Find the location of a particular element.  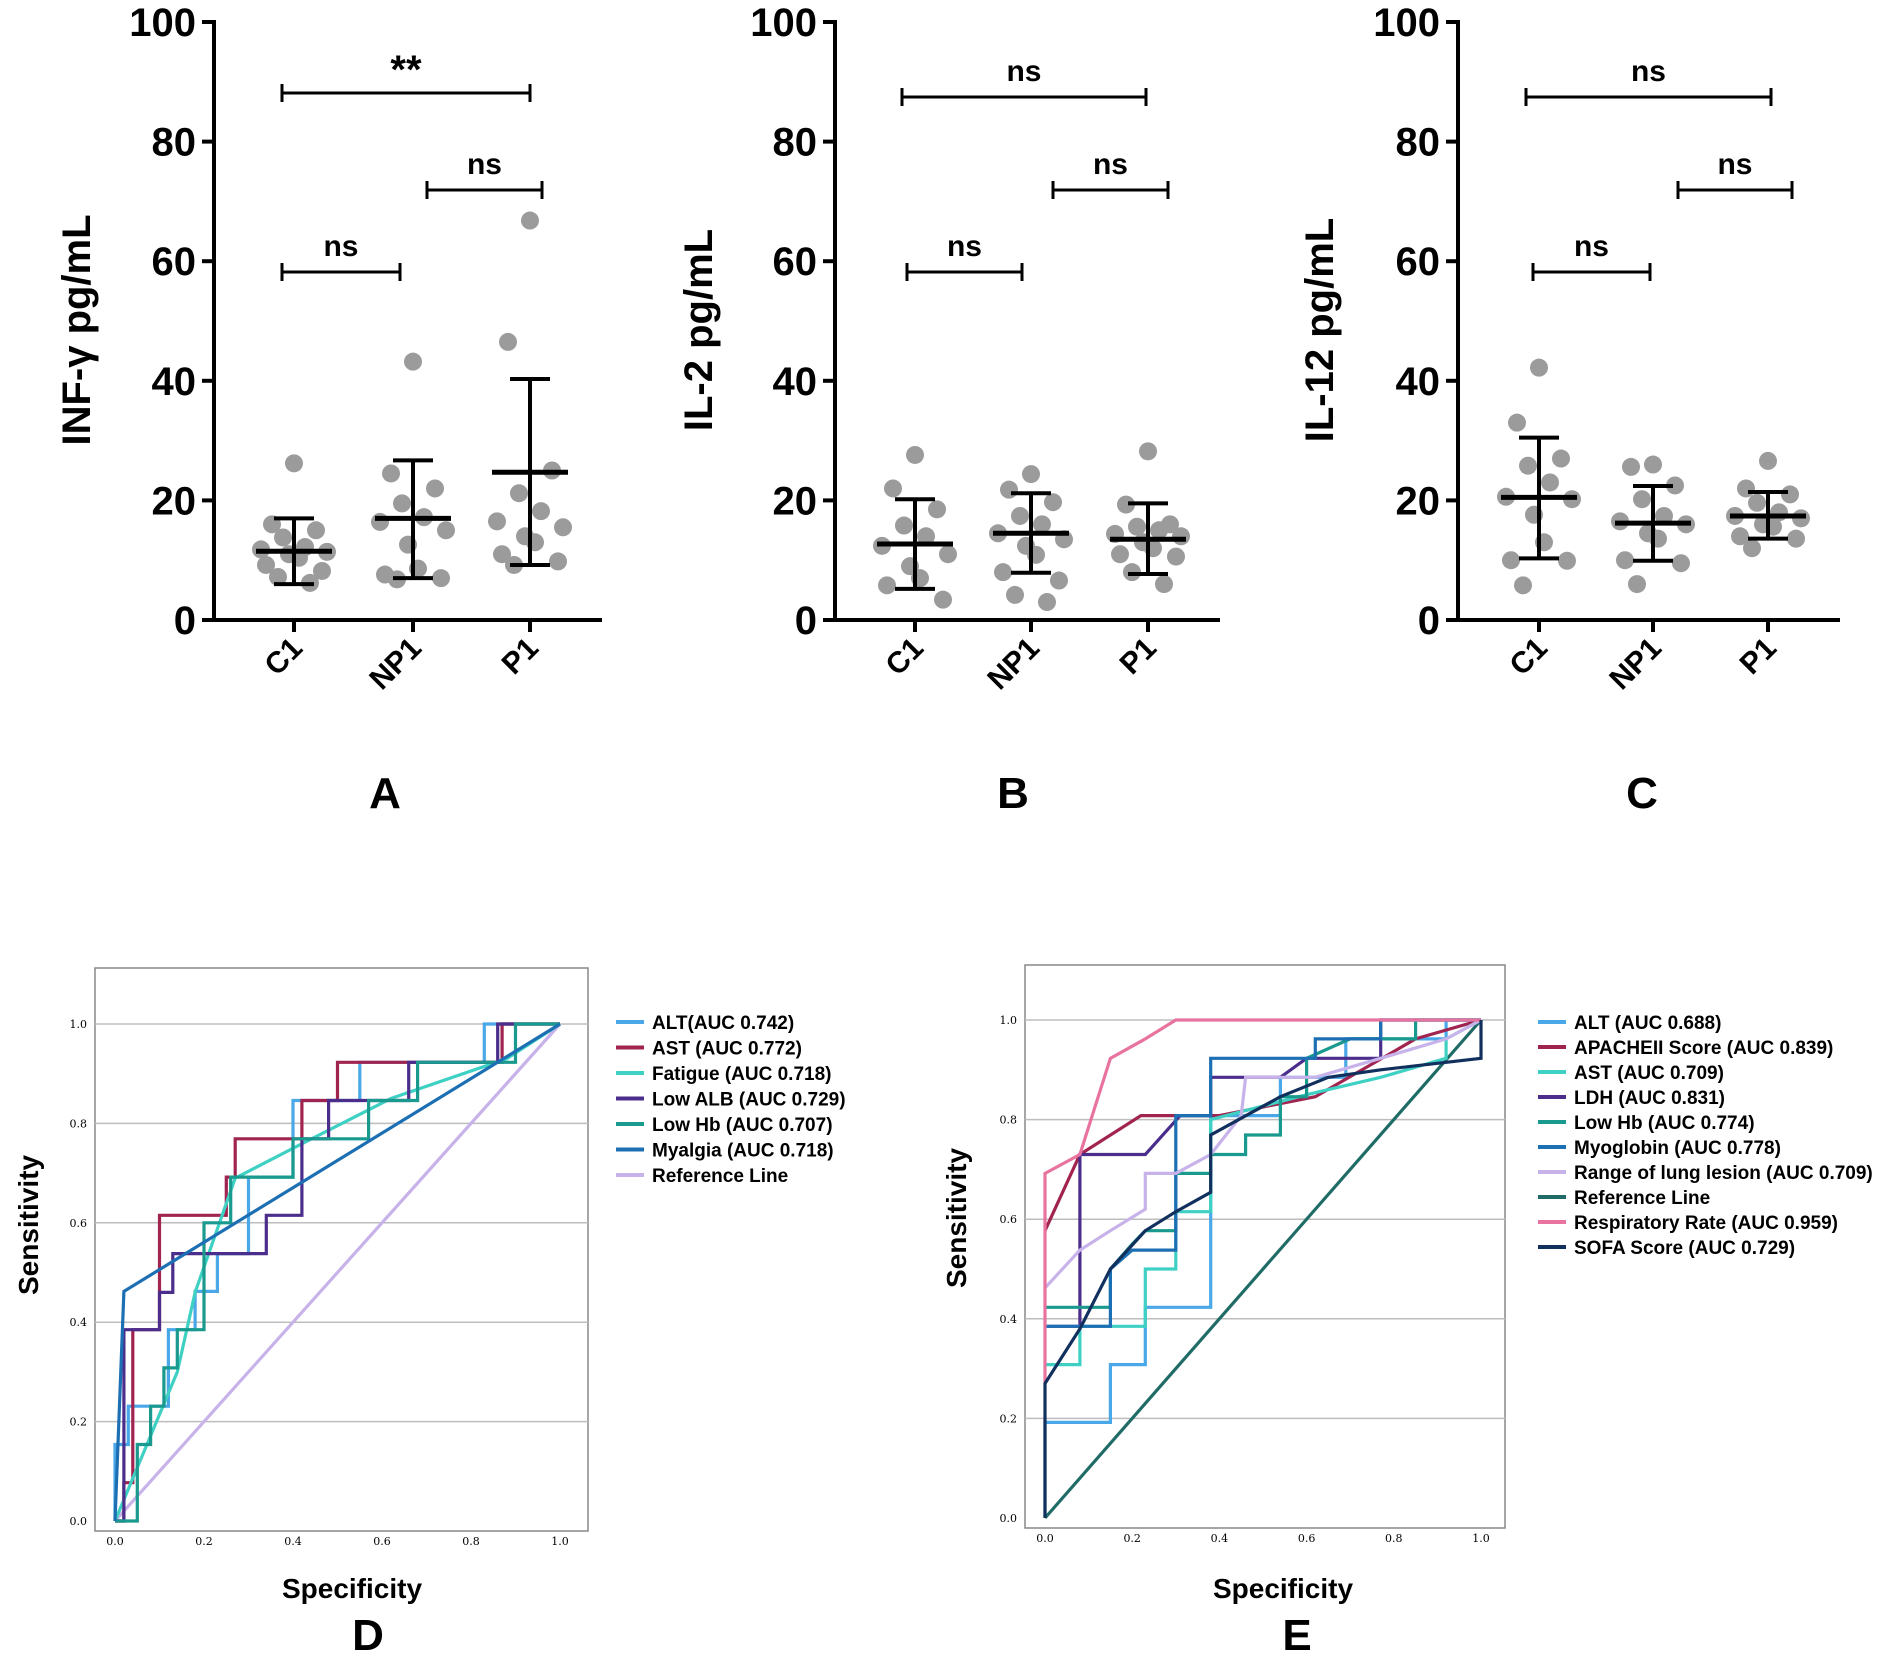

x-tick-label: 0.0 is located at coordinates (1045, 1538).